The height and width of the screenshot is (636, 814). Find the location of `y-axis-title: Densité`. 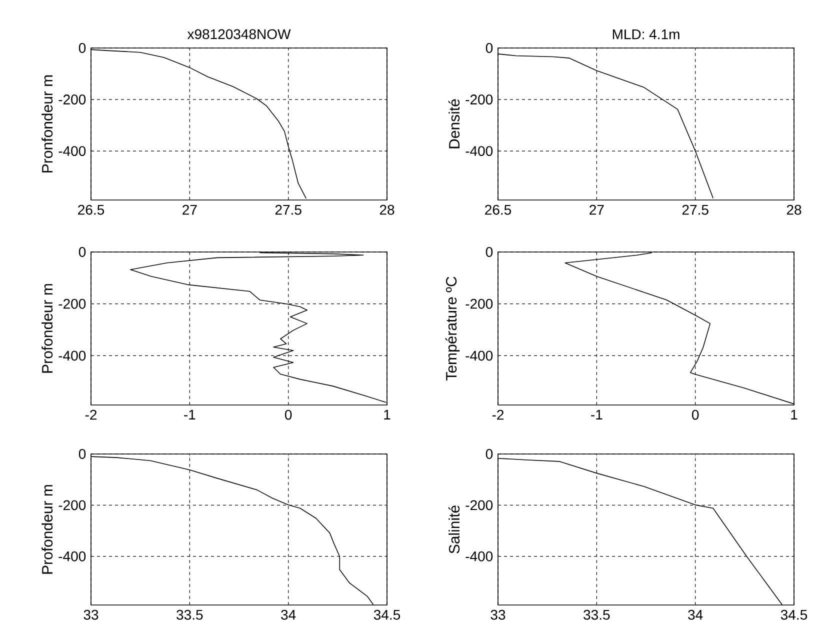

y-axis-title: Densité is located at coordinates (454, 123).